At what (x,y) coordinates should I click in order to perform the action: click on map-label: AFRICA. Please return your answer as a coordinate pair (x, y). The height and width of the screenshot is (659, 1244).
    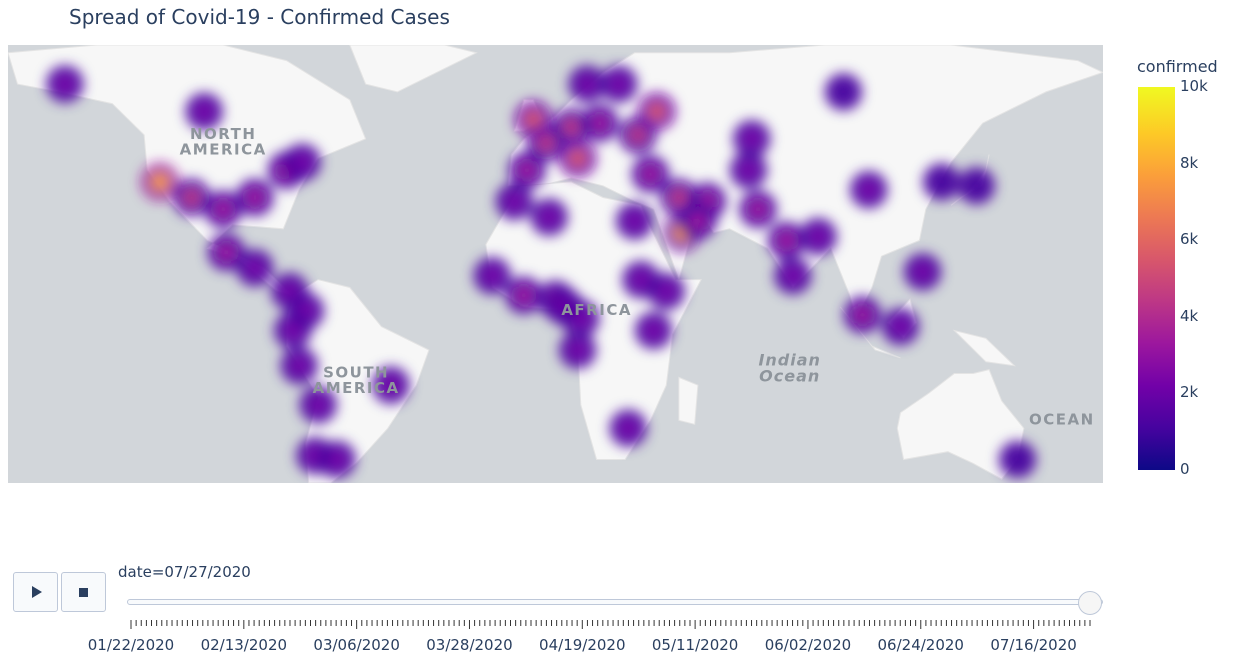
    Looking at the image, I should click on (596, 310).